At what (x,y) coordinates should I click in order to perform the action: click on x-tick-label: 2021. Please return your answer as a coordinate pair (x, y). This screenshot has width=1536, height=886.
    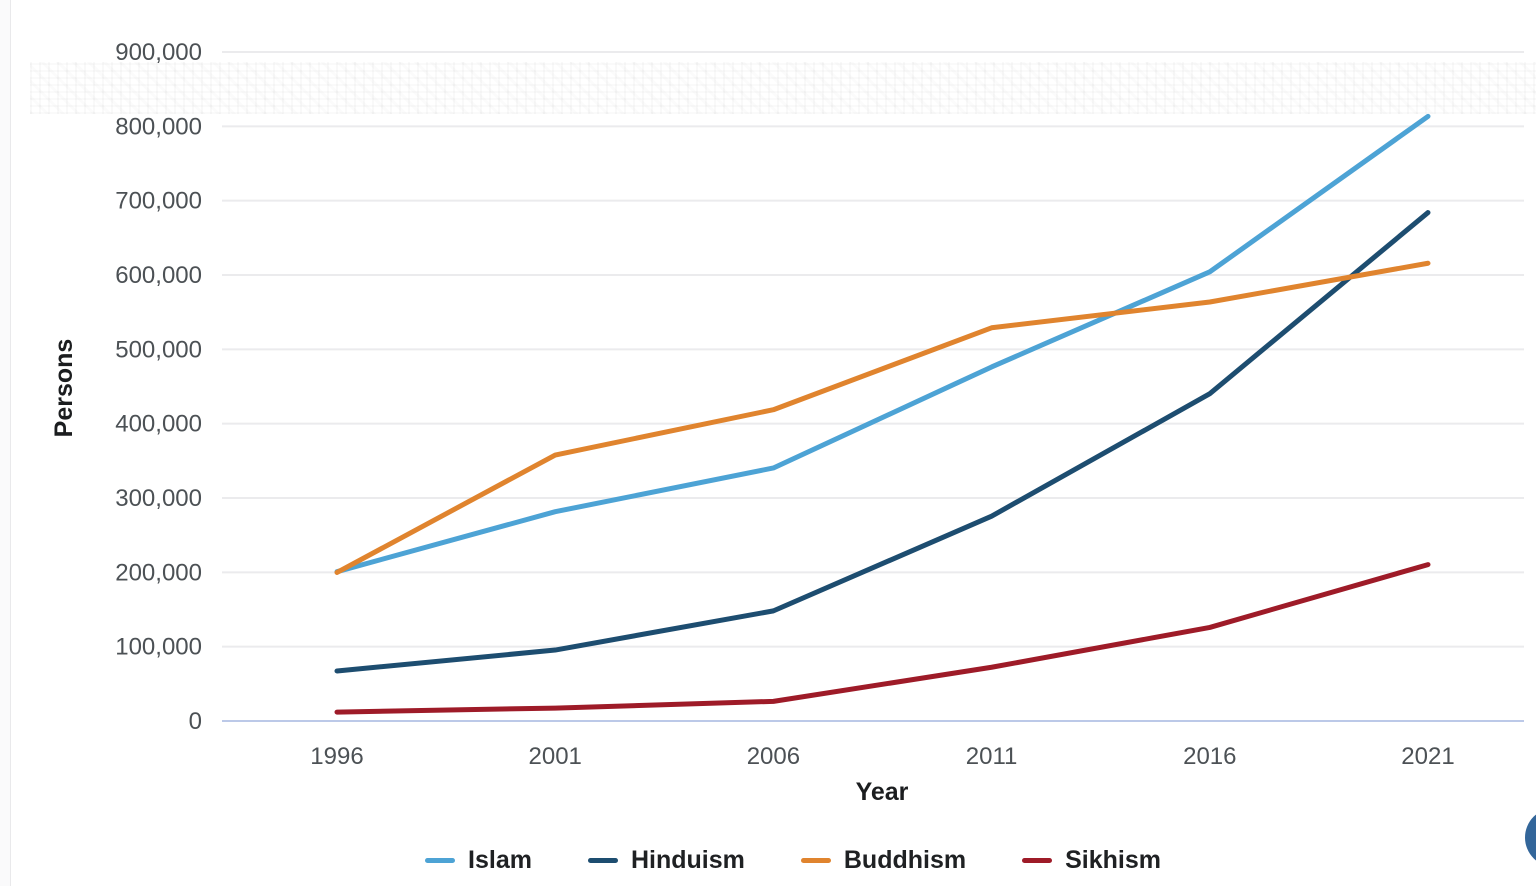
    Looking at the image, I should click on (1427, 756).